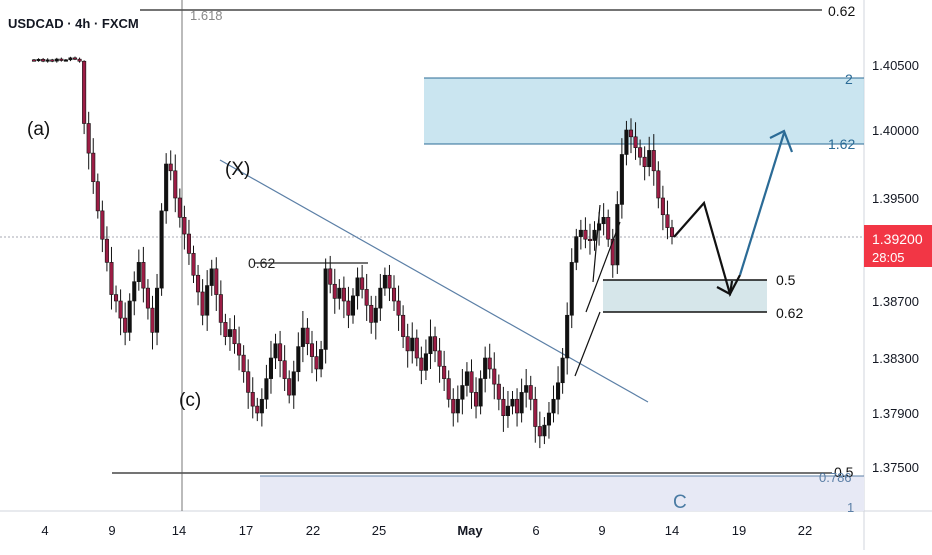 The height and width of the screenshot is (555, 932). What do you see at coordinates (313, 530) in the screenshot?
I see `time-tick-label: 22` at bounding box center [313, 530].